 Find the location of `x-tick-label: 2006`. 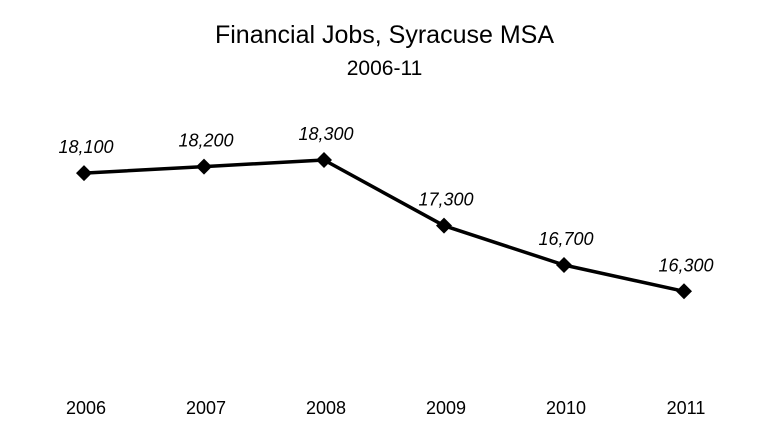

x-tick-label: 2006 is located at coordinates (86, 408).